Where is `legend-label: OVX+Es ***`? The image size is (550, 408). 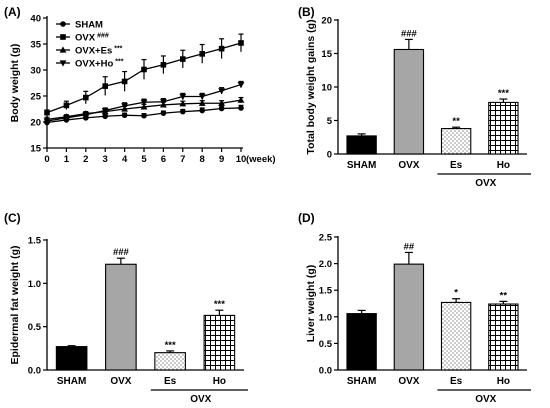 legend-label: OVX+Es *** is located at coordinates (99, 51).